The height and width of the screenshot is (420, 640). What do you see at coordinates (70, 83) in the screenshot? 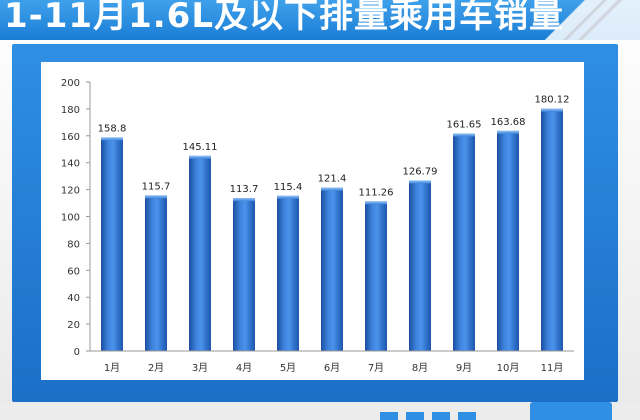
I see `y-tick-label: 200` at bounding box center [70, 83].